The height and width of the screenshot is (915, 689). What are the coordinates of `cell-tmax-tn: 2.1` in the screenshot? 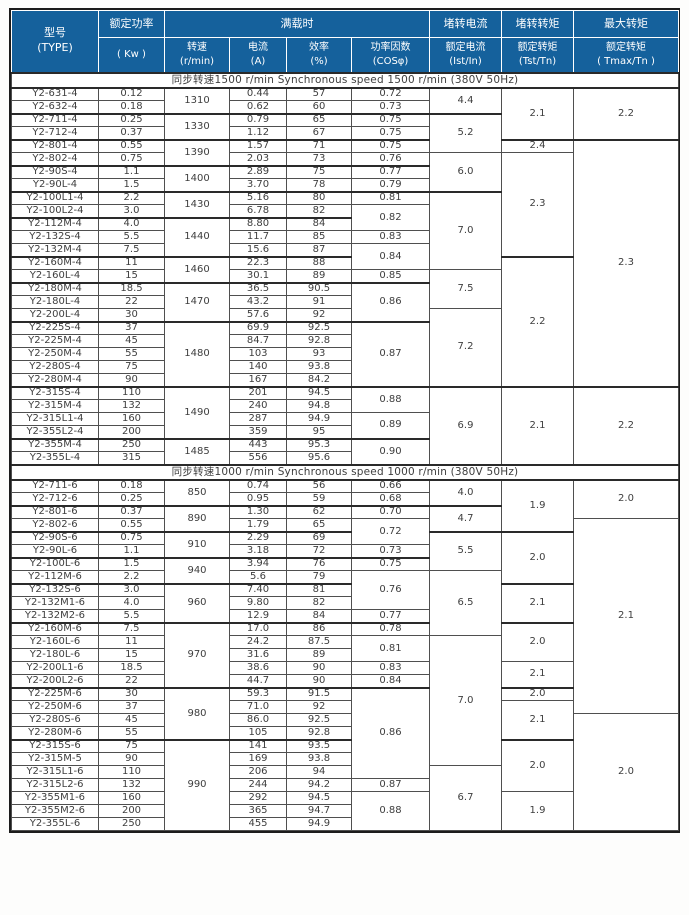 It's located at (626, 616).